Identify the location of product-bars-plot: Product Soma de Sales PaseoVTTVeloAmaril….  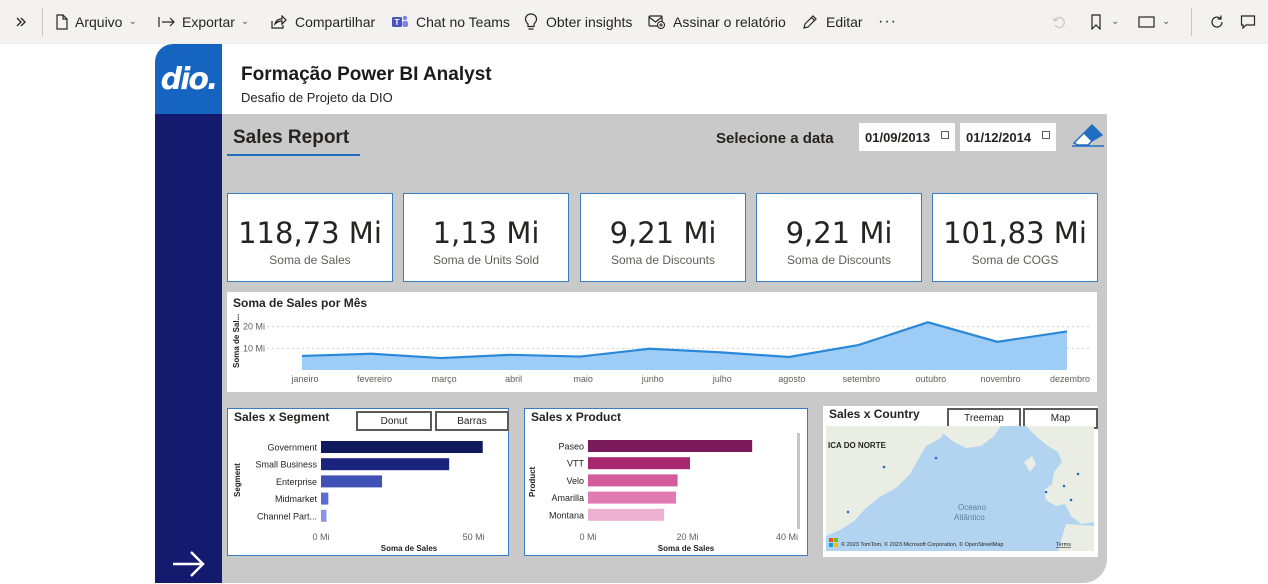
(666, 482).